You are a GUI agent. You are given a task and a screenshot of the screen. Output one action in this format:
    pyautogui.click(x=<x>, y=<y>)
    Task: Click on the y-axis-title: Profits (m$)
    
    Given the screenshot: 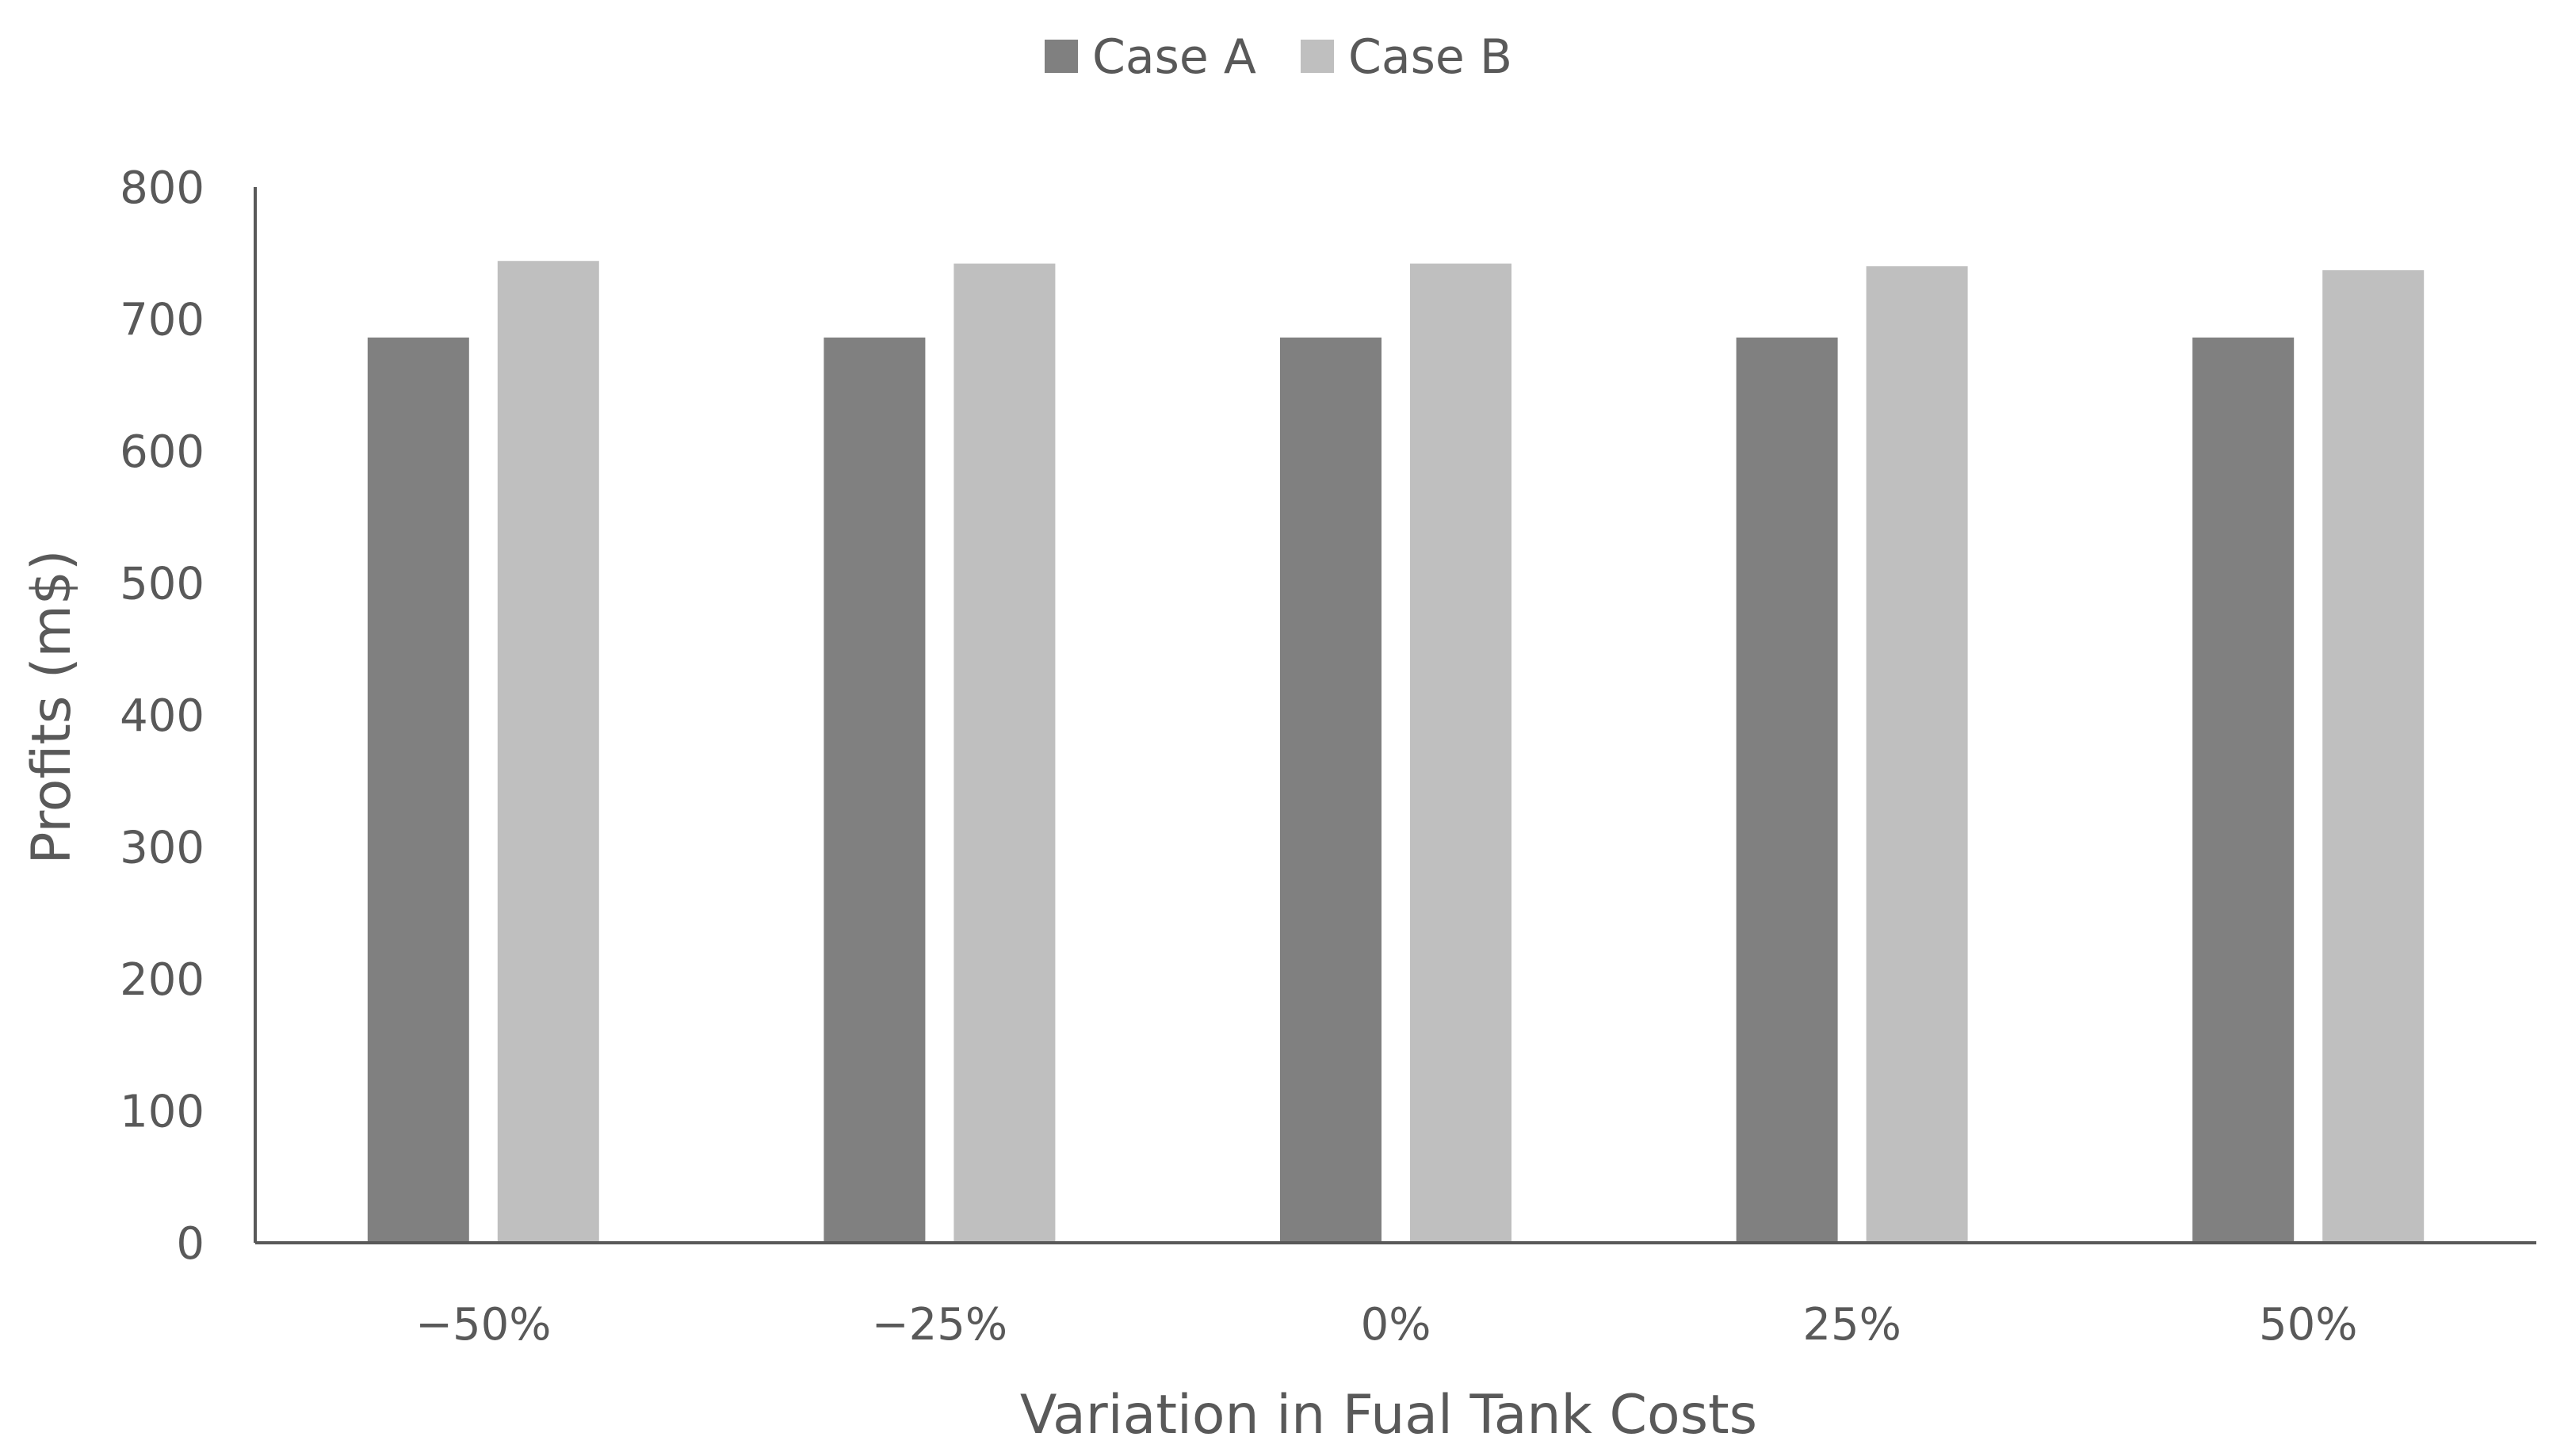 What is the action you would take?
    pyautogui.click(x=52, y=707)
    